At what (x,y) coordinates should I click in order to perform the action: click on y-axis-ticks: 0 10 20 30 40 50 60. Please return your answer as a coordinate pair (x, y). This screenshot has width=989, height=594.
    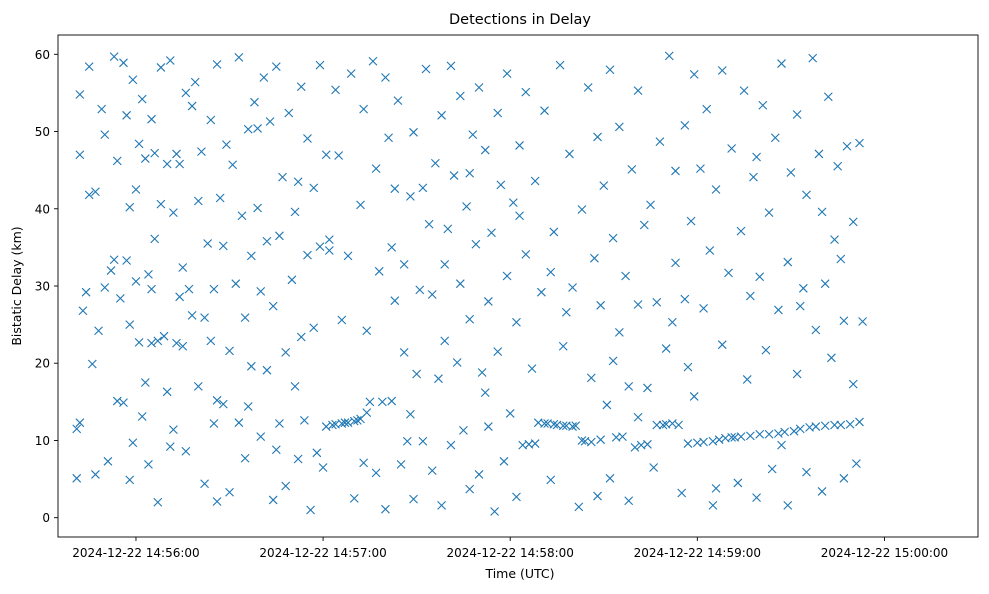
    Looking at the image, I should click on (46, 286).